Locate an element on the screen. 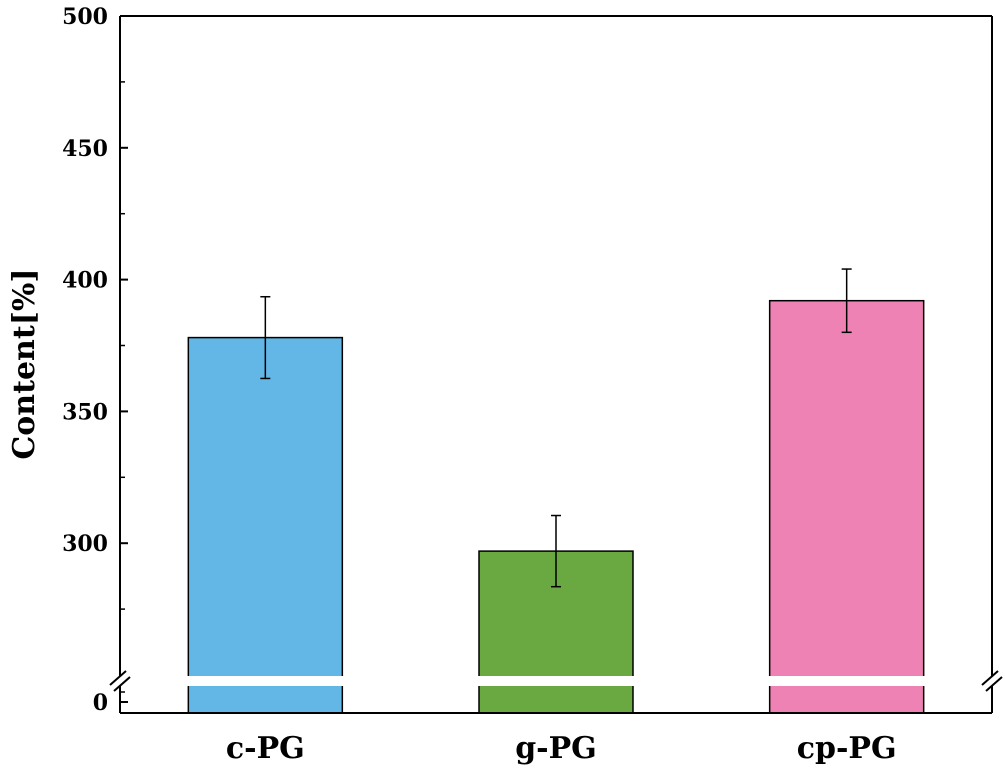  y-tick-label-400: 400 is located at coordinates (85, 281).